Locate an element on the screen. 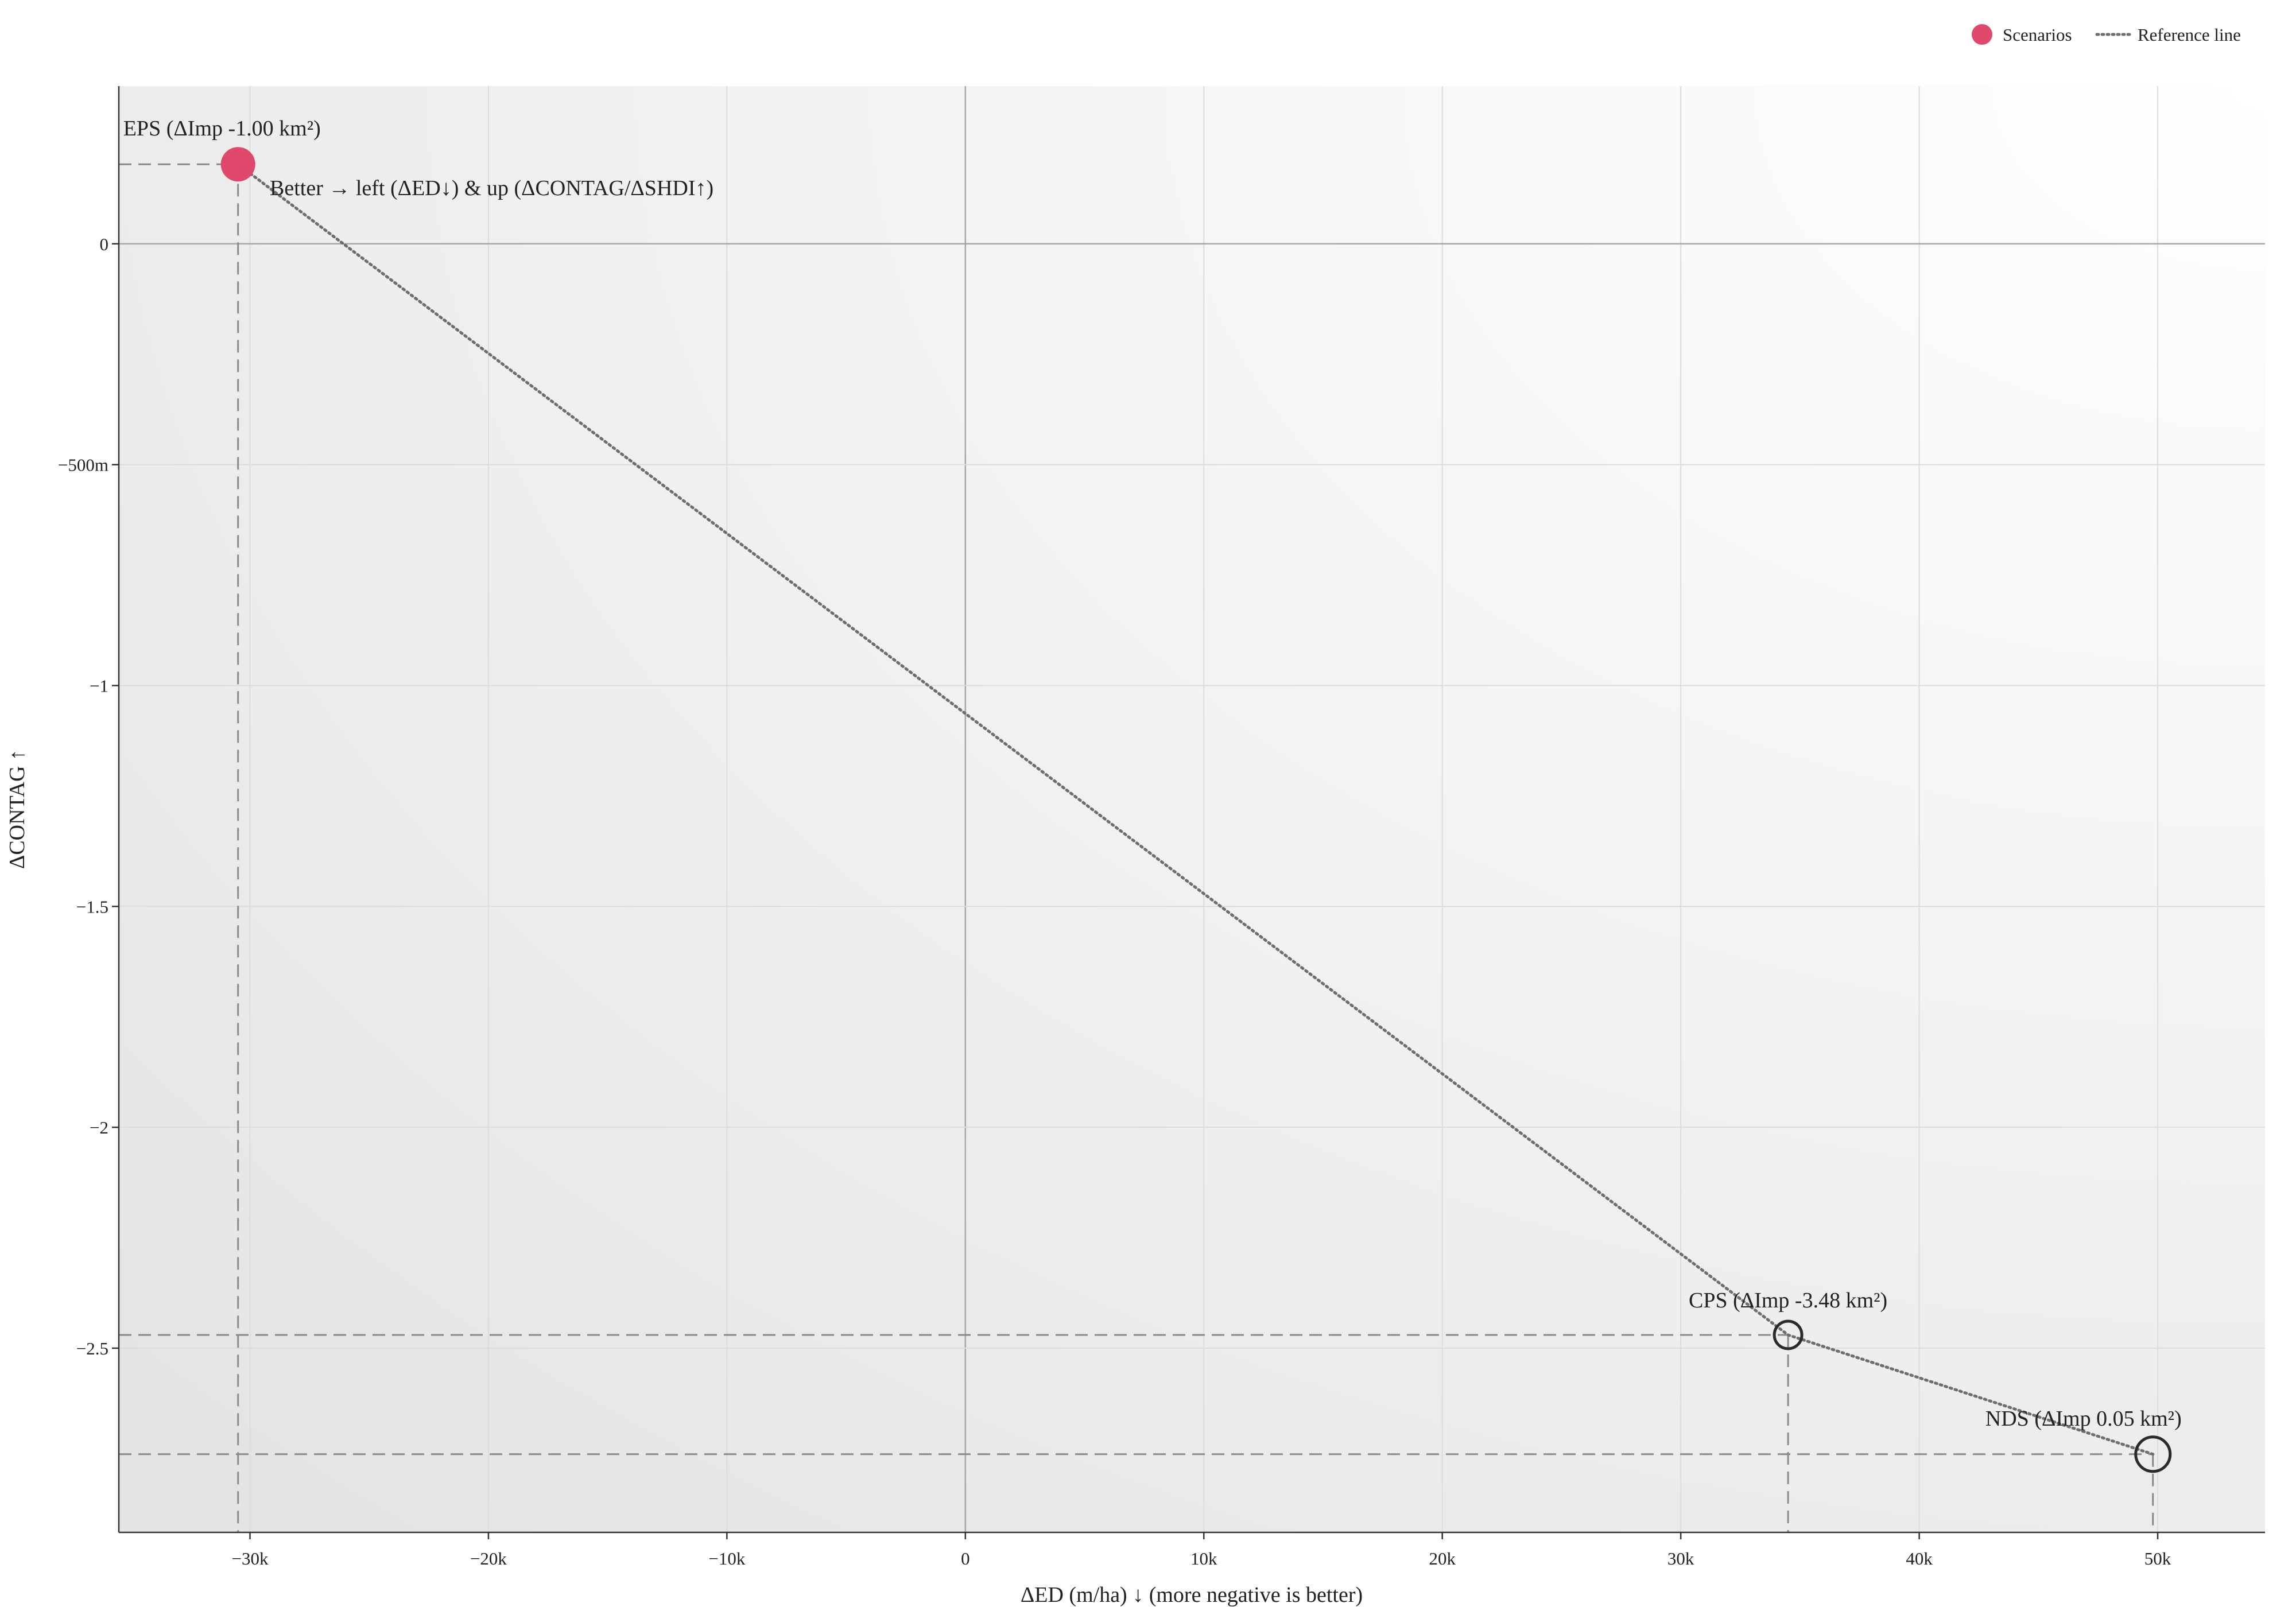 Image resolution: width=2296 pixels, height=1607 pixels. x-tick-label: 50k is located at coordinates (2157, 1558).